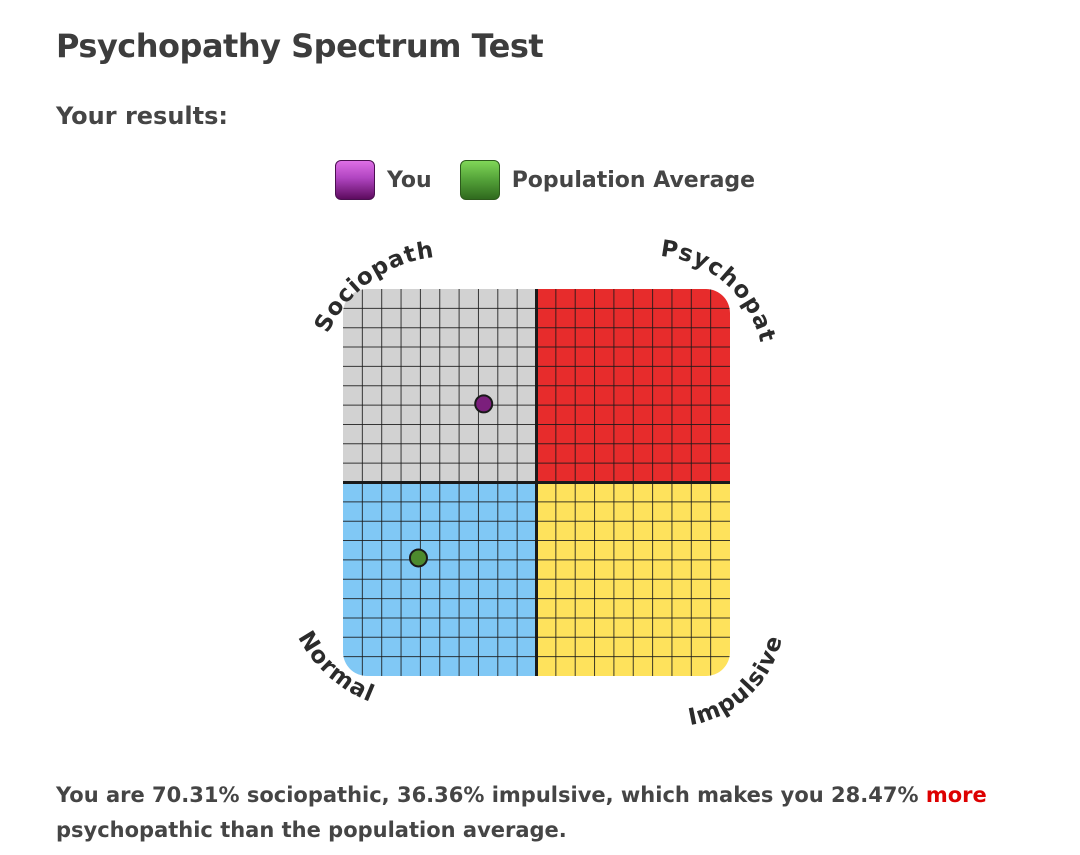  I want to click on page-title: Psychopathy Spectrum Test, so click(300, 46).